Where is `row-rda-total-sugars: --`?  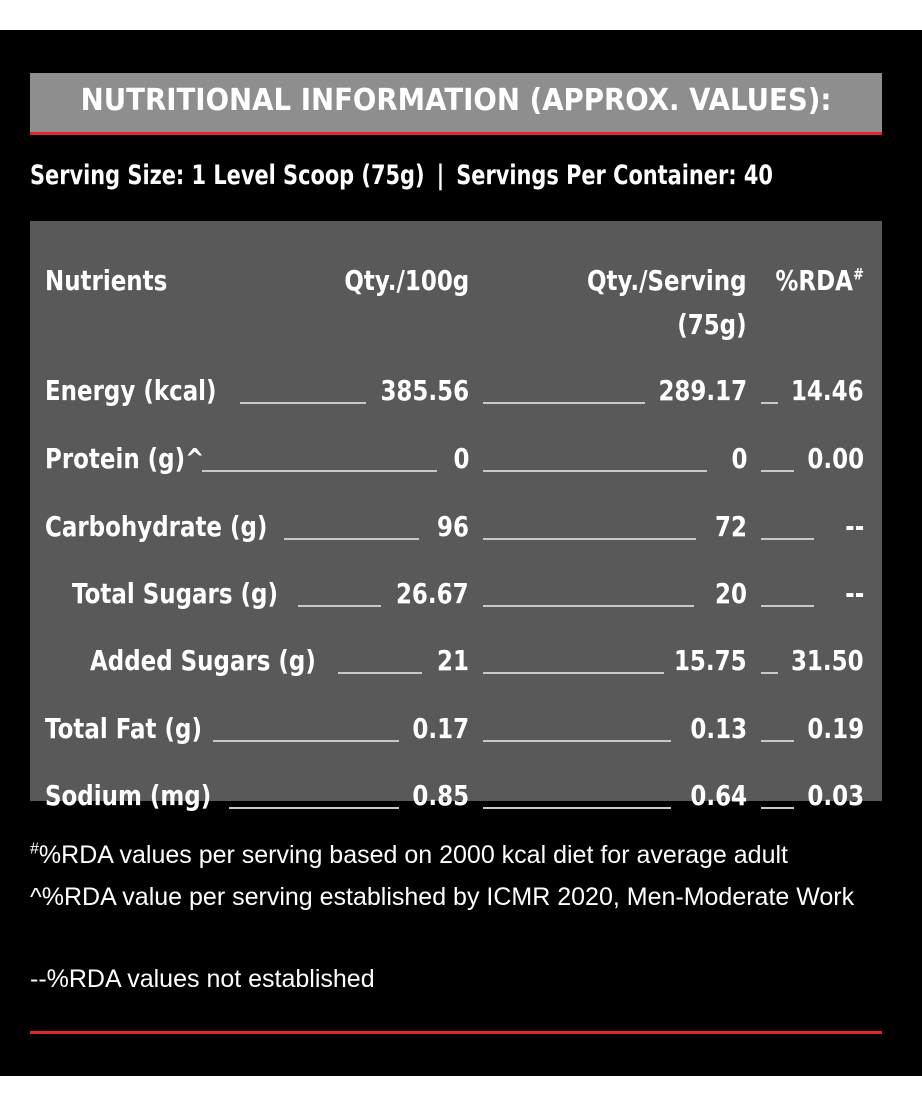
row-rda-total-sugars: -- is located at coordinates (854, 593).